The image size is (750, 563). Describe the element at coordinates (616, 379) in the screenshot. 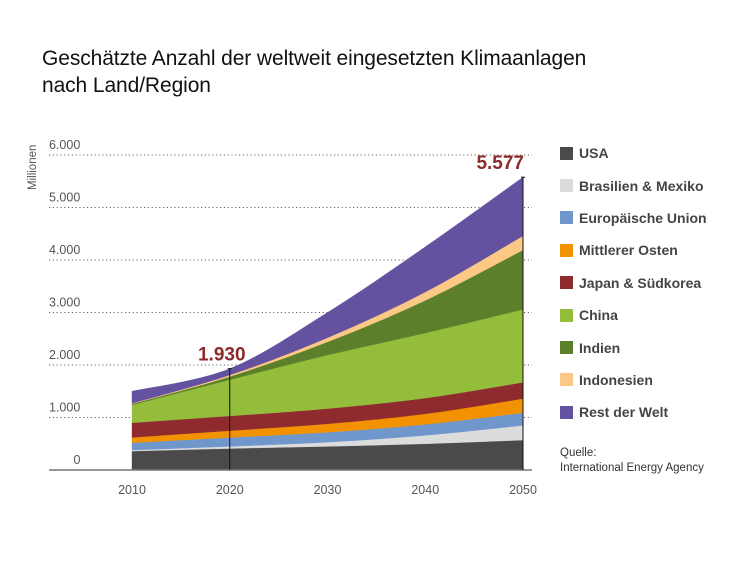

I see `legend-label: Indonesien` at that location.